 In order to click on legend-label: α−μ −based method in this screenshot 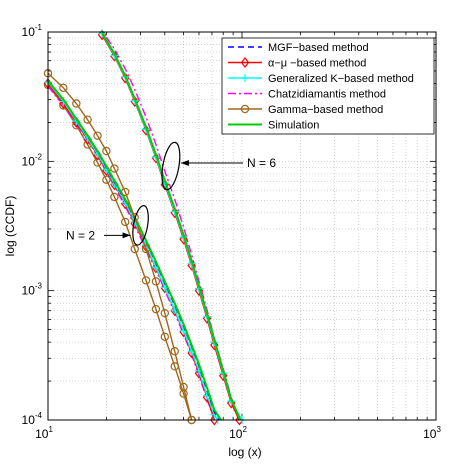, I will do `click(317, 64)`.